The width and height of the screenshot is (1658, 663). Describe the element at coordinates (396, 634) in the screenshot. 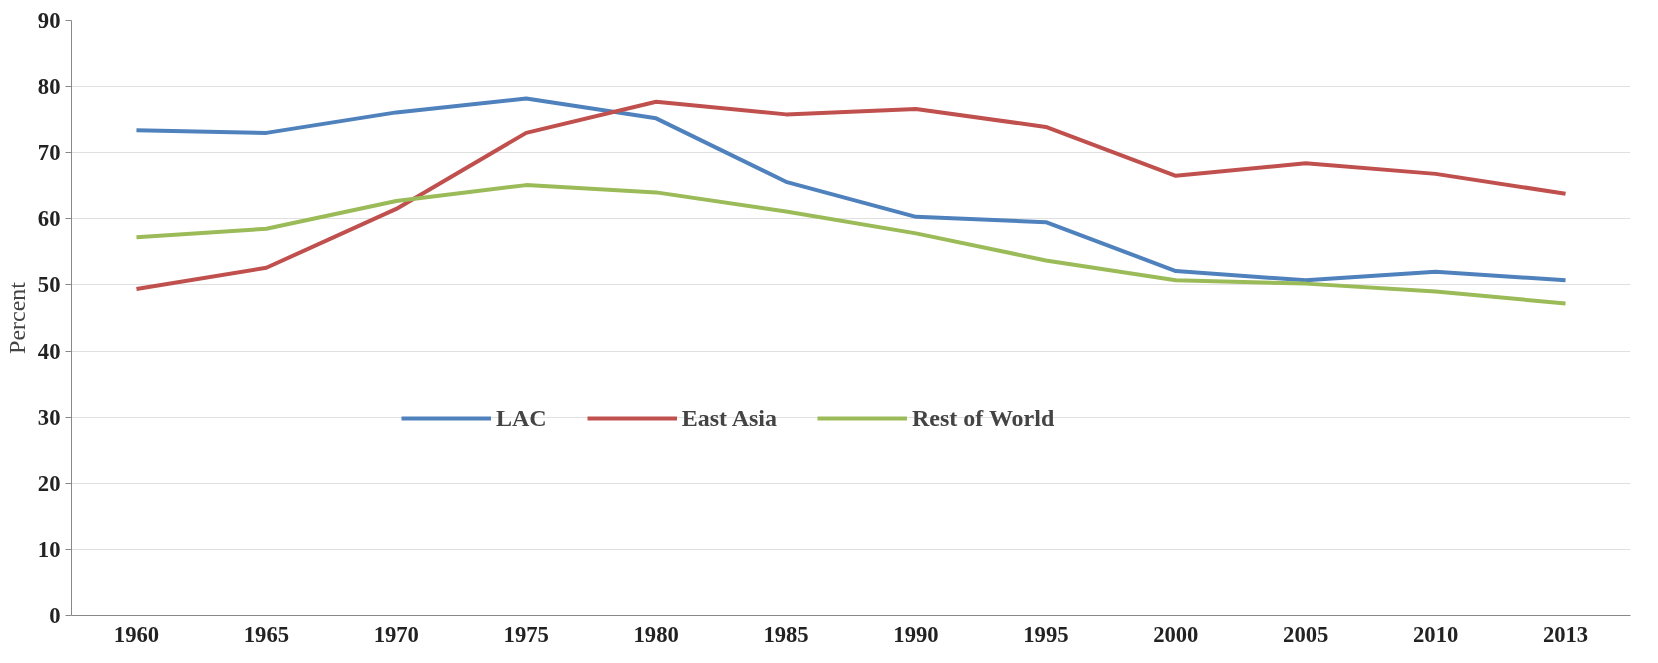

I see `x-tick-label: 1970` at that location.